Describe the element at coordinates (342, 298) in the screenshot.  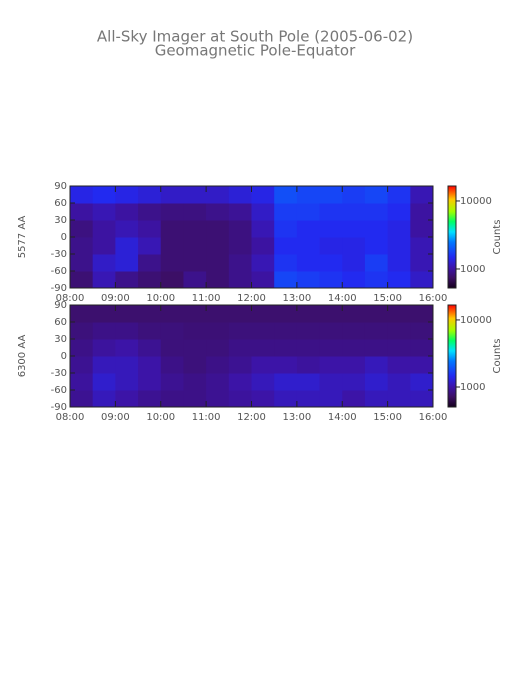
I see `x-tick-label: 14:00` at that location.